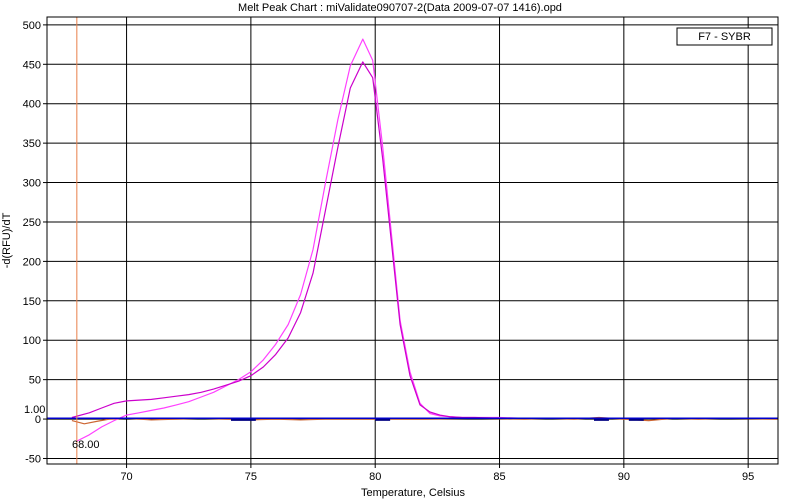 This screenshot has width=800, height=500. Describe the element at coordinates (499, 477) in the screenshot. I see `x-tick-label-3: 85` at that location.